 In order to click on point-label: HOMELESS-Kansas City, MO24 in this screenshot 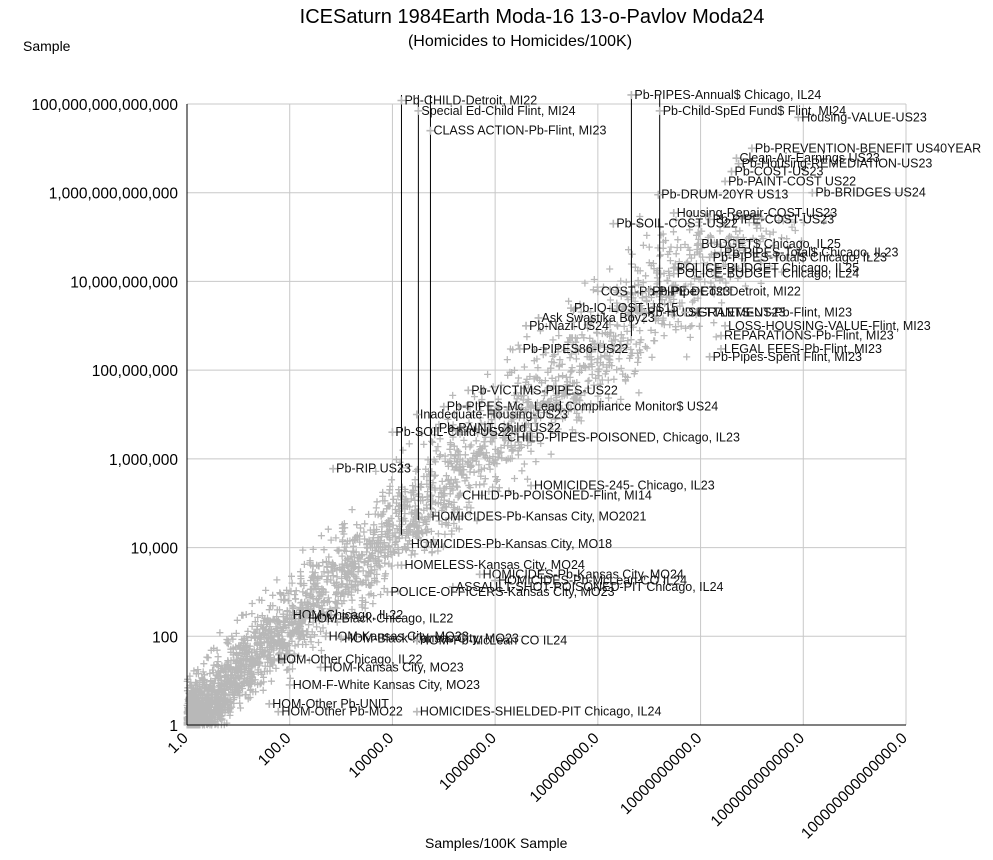, I will do `click(494, 565)`.